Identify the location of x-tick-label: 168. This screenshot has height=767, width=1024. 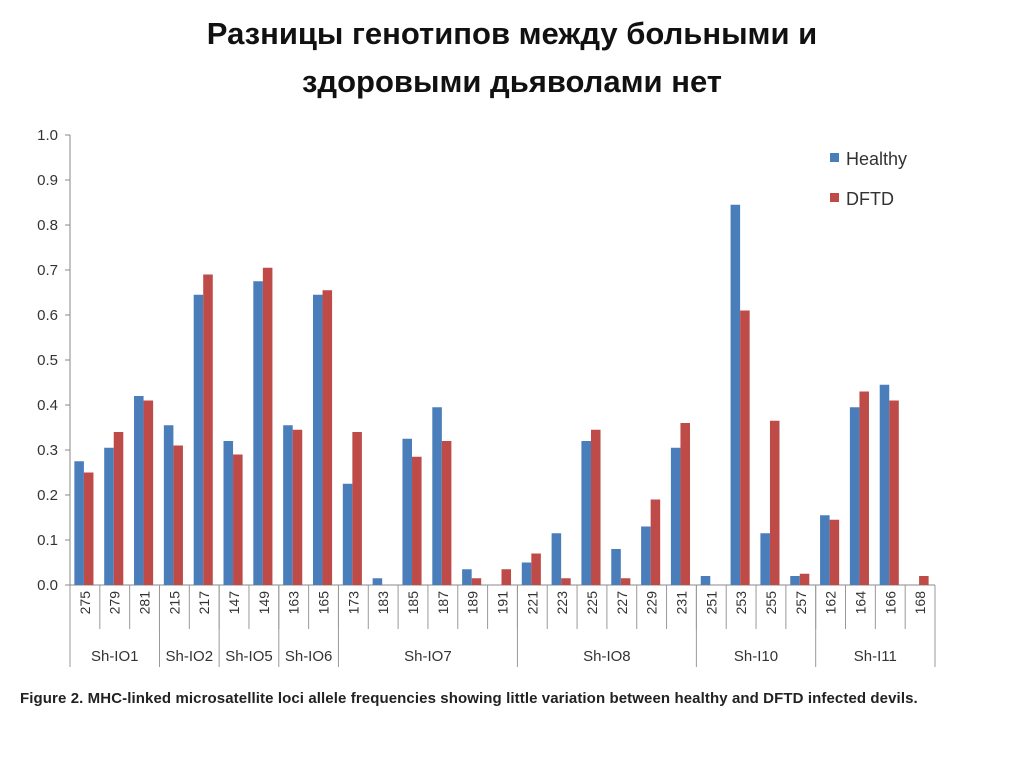
(920, 603).